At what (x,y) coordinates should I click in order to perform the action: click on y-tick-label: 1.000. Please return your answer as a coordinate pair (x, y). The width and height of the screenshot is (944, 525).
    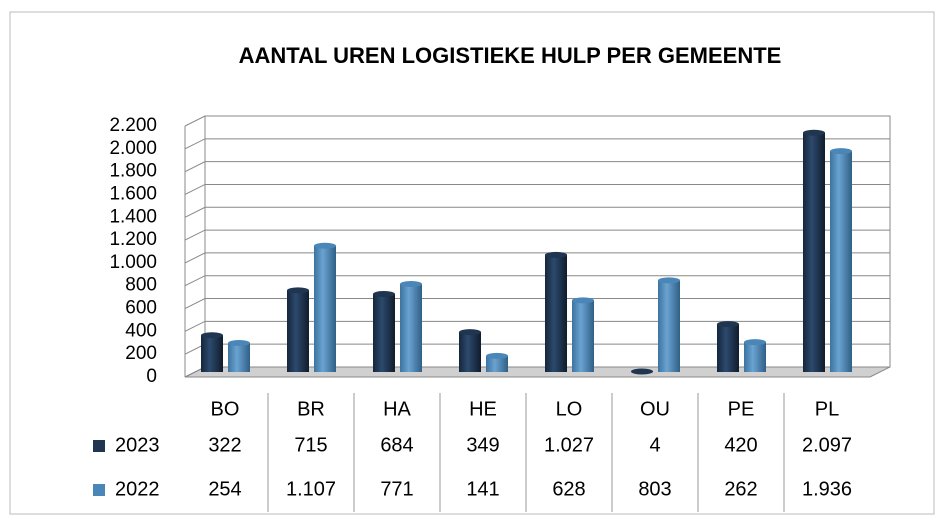
    Looking at the image, I should click on (133, 262).